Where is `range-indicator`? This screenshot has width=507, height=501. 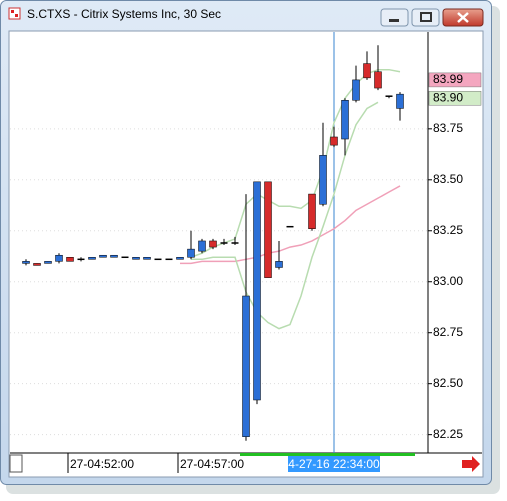
range-indicator is located at coordinates (327, 454).